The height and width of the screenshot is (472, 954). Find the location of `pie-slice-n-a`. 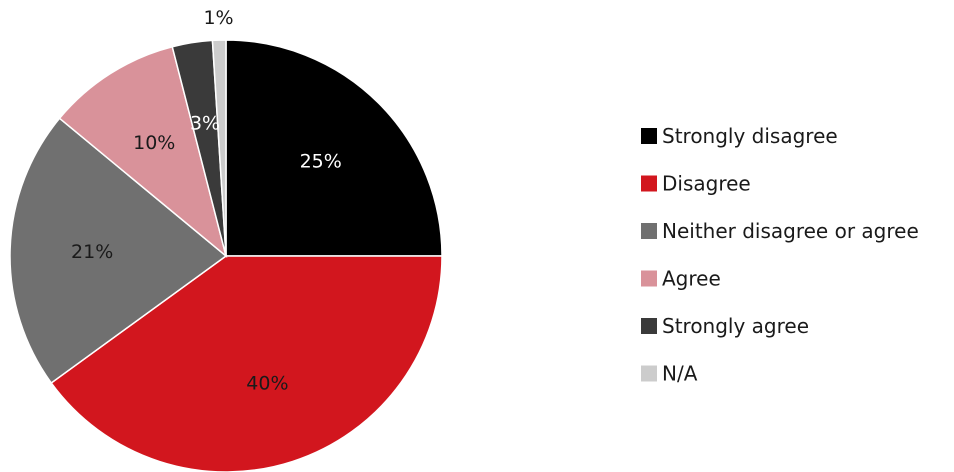

pie-slice-n-a is located at coordinates (219, 148).